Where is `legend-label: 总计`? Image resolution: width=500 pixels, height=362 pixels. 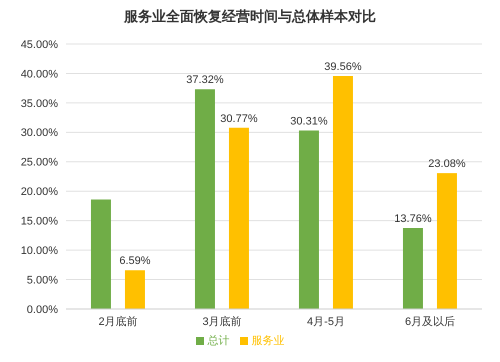 legend-label: 总计 is located at coordinates (219, 341).